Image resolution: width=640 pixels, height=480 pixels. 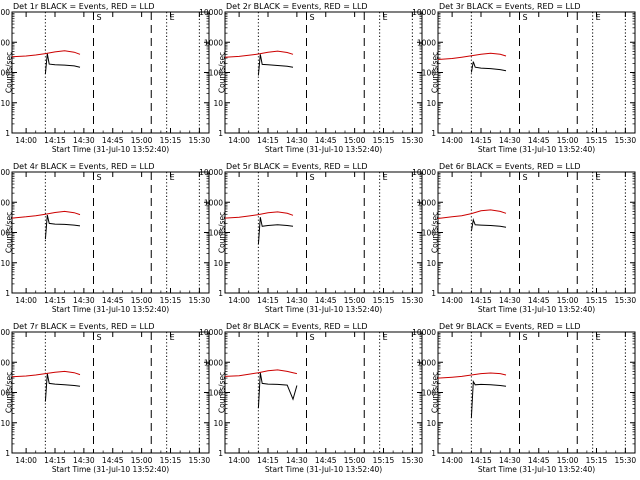 What do you see at coordinates (510, 326) in the screenshot?
I see `panel-title: Det 9r BLACK = Events, RED = LLD` at bounding box center [510, 326].